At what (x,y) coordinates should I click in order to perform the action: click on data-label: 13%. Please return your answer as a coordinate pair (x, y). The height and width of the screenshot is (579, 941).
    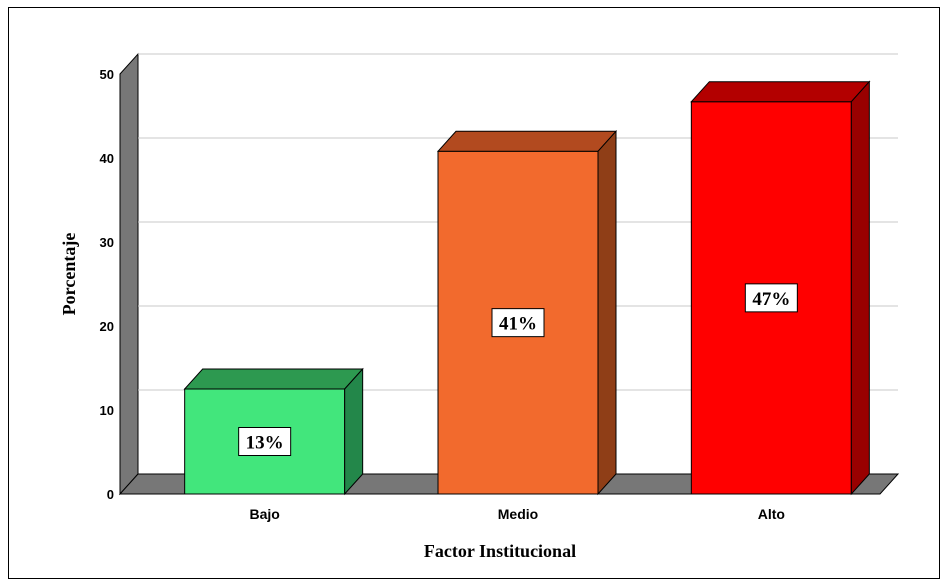
    Looking at the image, I should click on (265, 443).